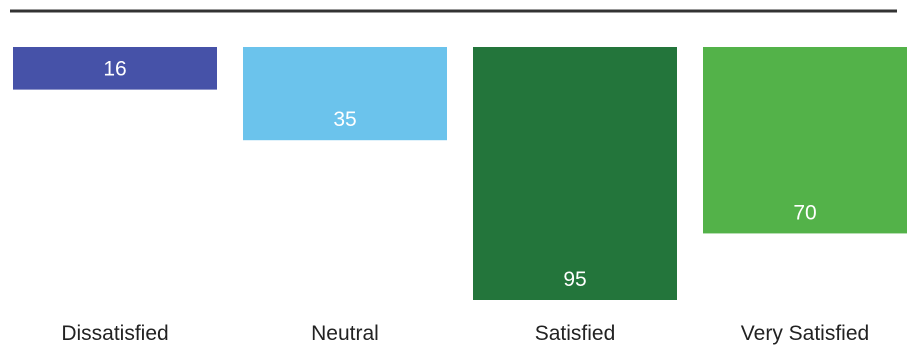 This screenshot has width=907, height=347. I want to click on category-label-dissatisfied: Dissatisfied, so click(114, 333).